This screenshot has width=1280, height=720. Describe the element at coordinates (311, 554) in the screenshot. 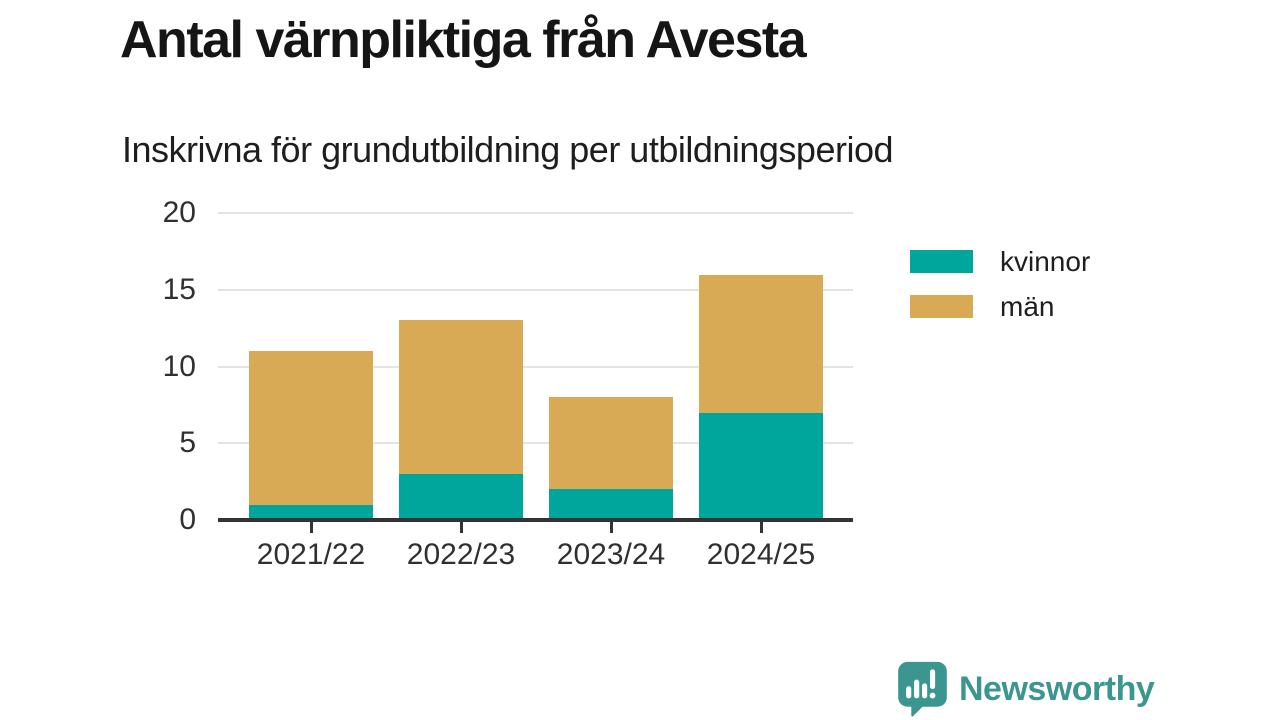

I see `x-axis-tick-label: 2021/22` at that location.